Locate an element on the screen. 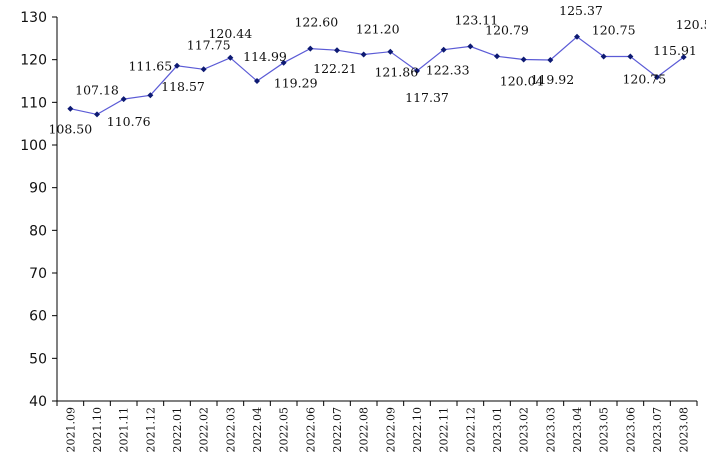  data-label: 117.37 is located at coordinates (427, 97).